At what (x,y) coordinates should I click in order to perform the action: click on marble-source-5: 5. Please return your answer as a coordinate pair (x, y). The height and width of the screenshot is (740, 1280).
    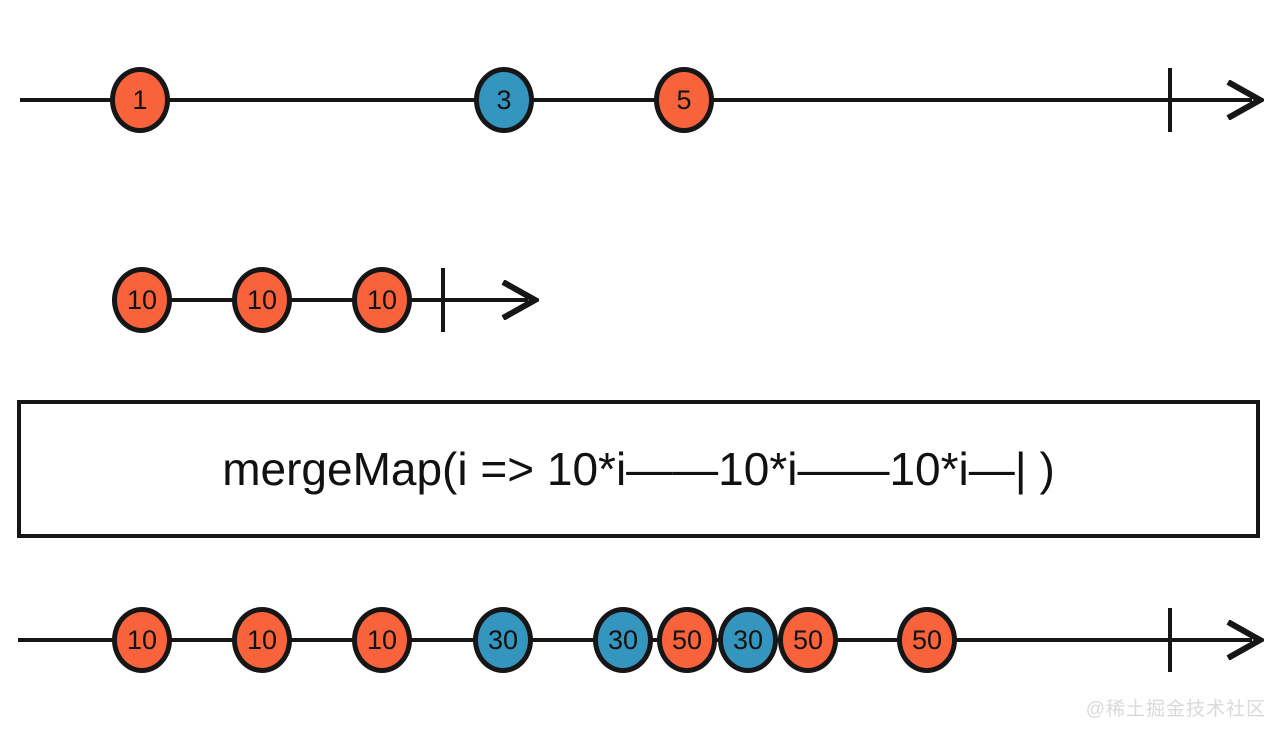
    Looking at the image, I should click on (684, 100).